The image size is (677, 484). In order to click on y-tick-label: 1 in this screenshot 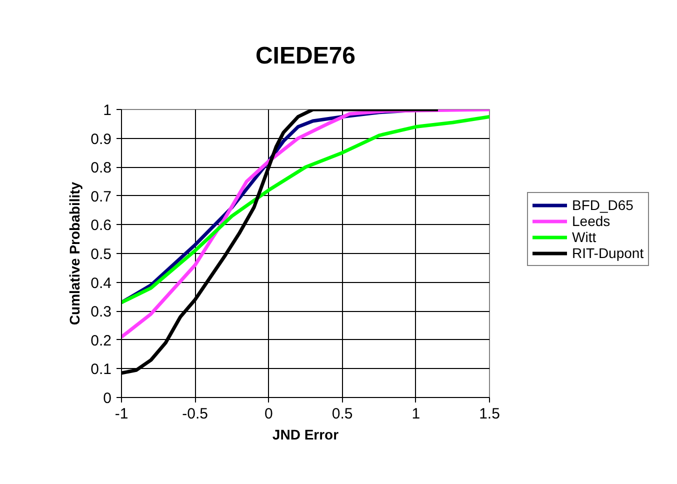, I will do `click(107, 110)`.